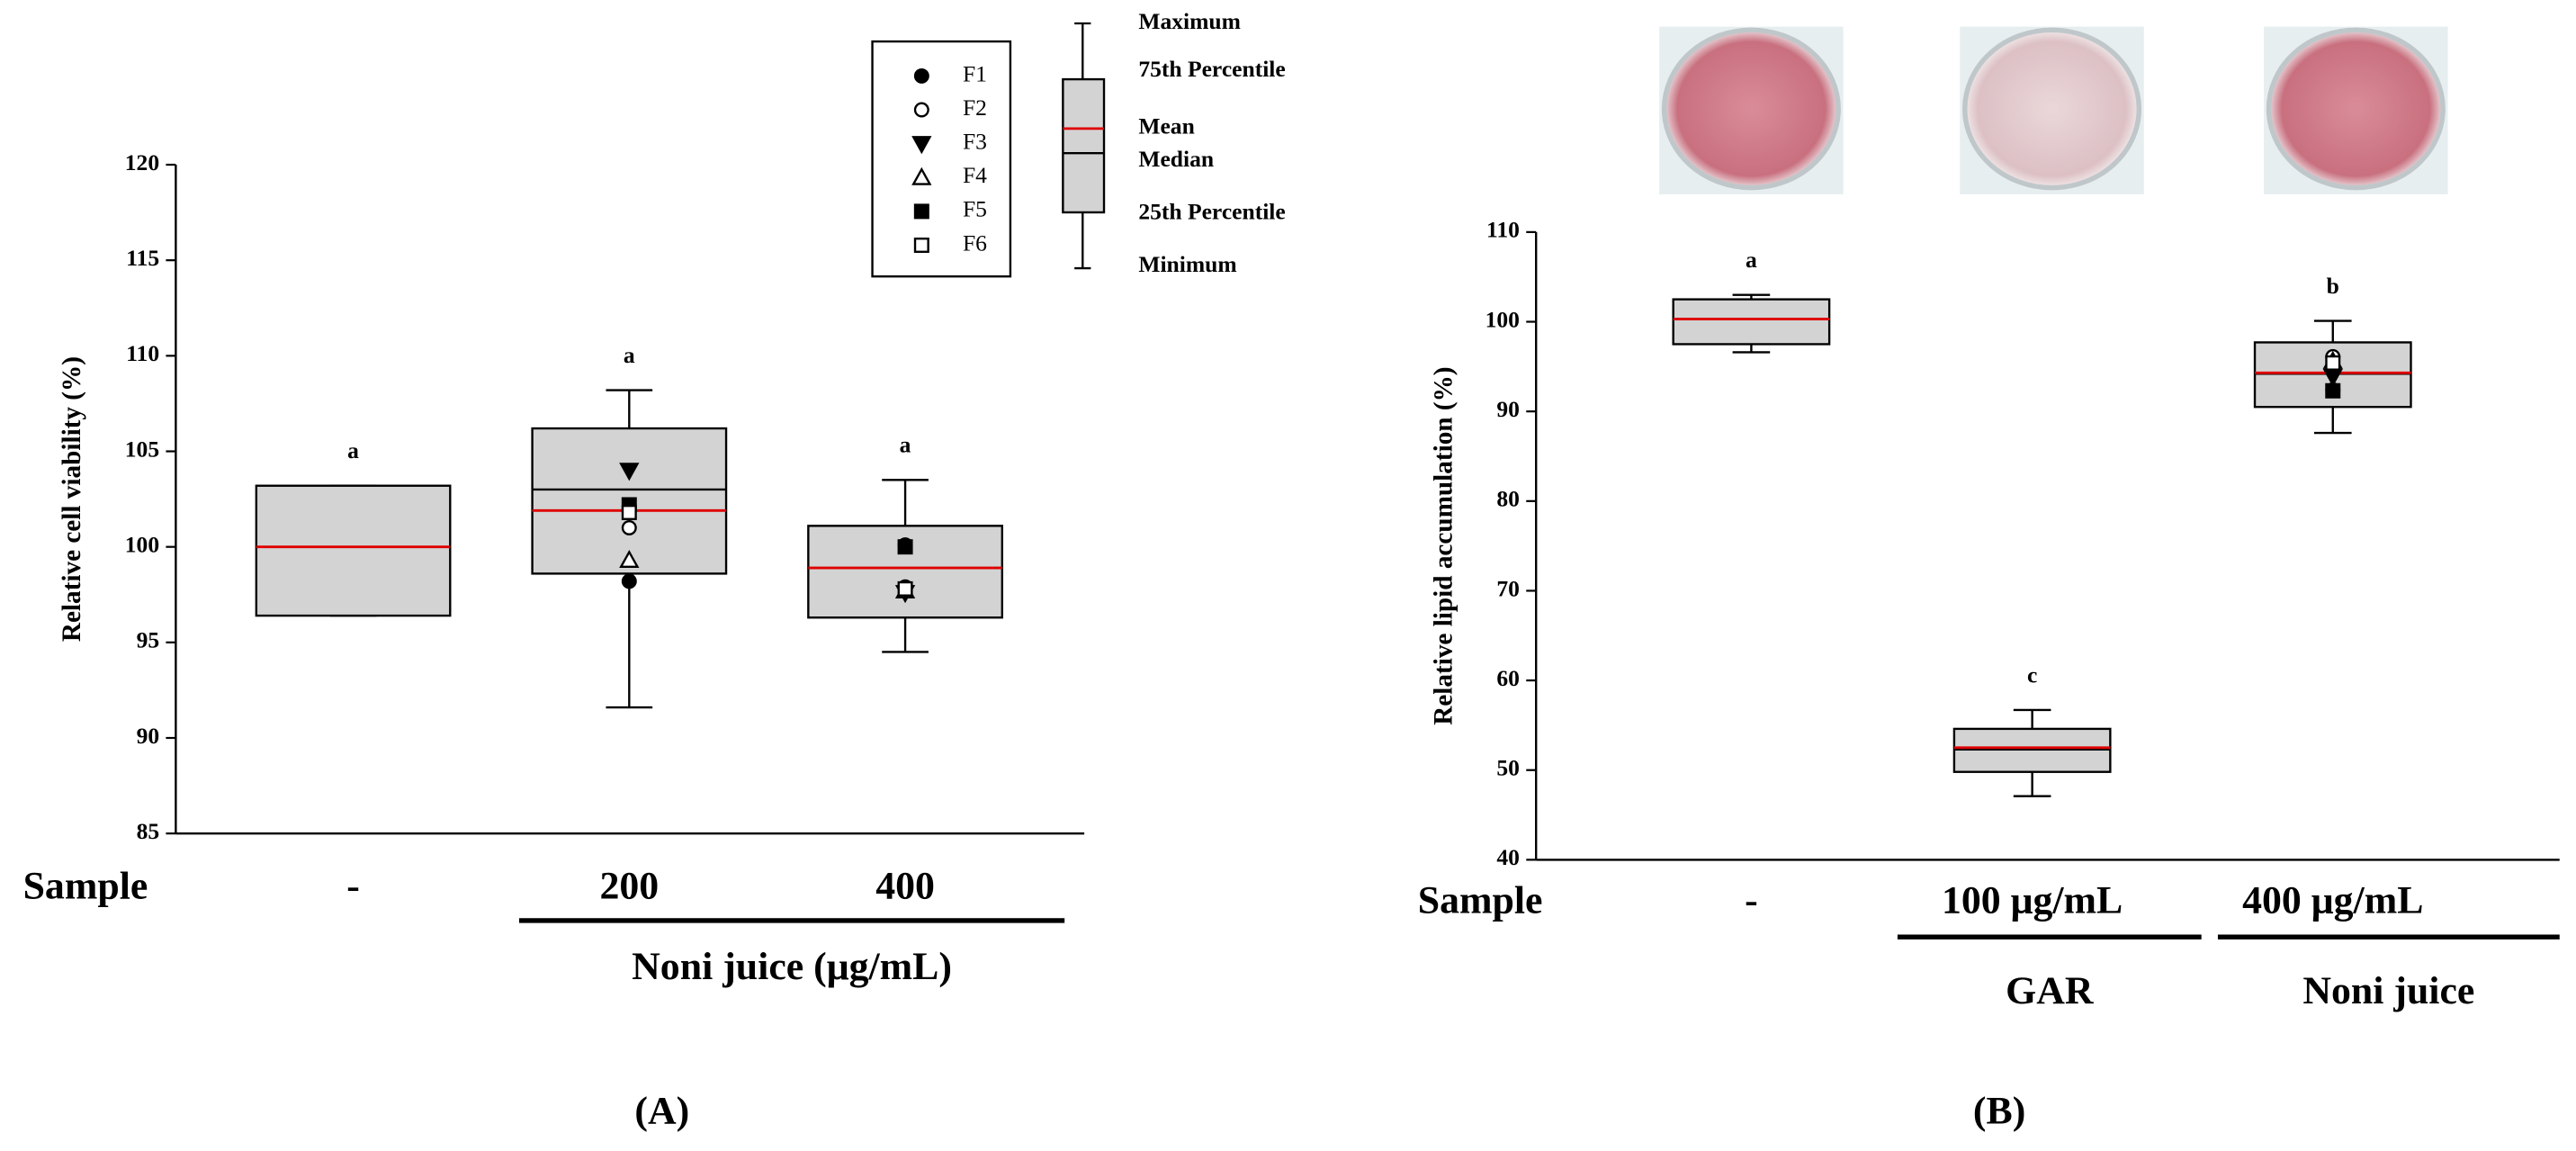  What do you see at coordinates (1508, 857) in the screenshot?
I see `y-tick-label: 40` at bounding box center [1508, 857].